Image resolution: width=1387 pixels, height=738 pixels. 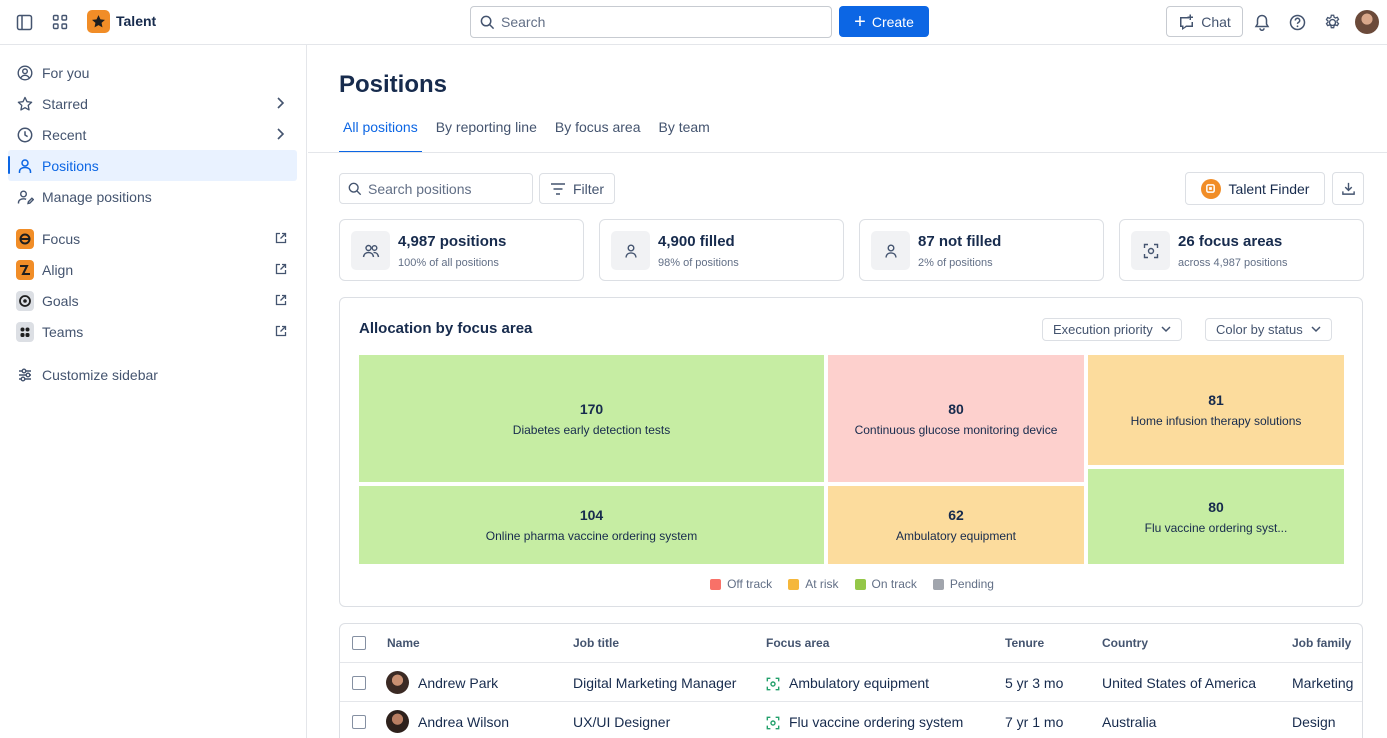 What do you see at coordinates (1216, 421) in the screenshot?
I see `treemap-label: Home infusion therapy solutions` at bounding box center [1216, 421].